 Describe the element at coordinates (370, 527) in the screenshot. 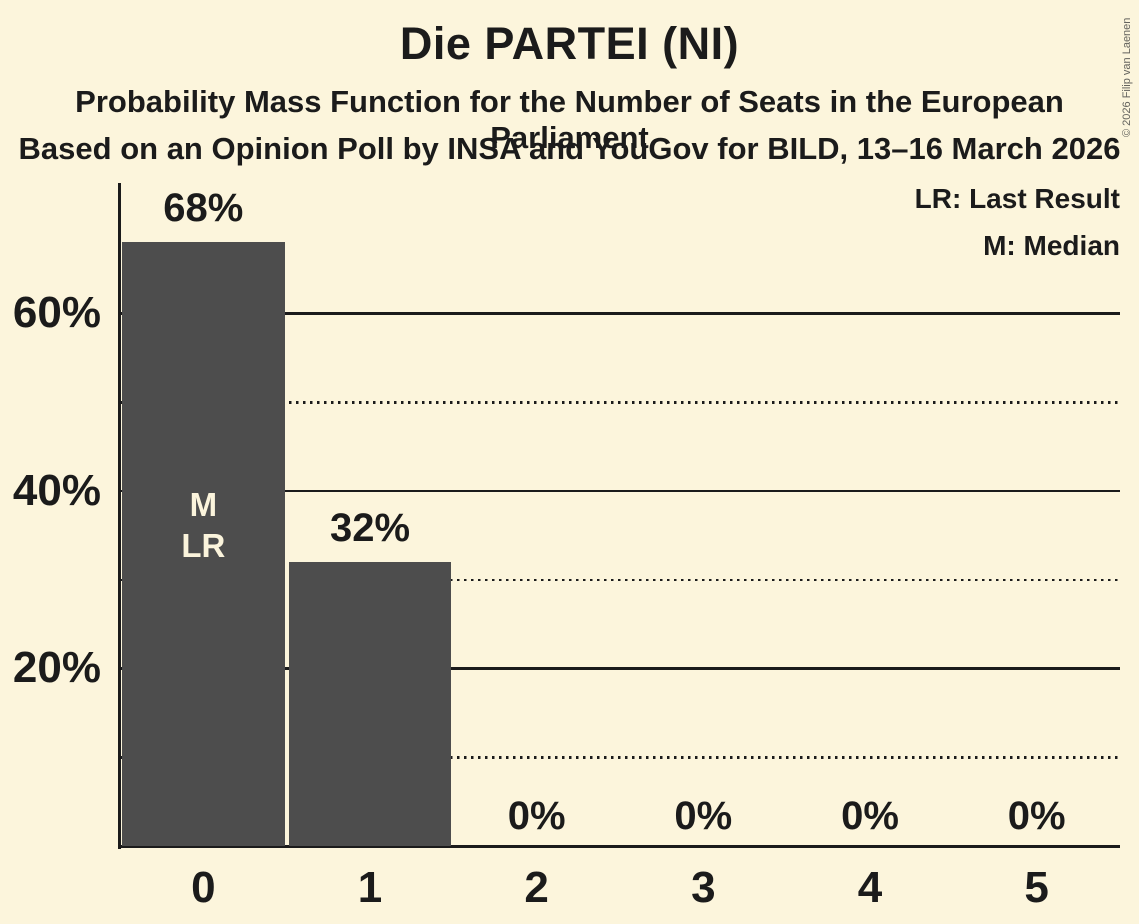

I see `bar-value-label: 32%` at that location.